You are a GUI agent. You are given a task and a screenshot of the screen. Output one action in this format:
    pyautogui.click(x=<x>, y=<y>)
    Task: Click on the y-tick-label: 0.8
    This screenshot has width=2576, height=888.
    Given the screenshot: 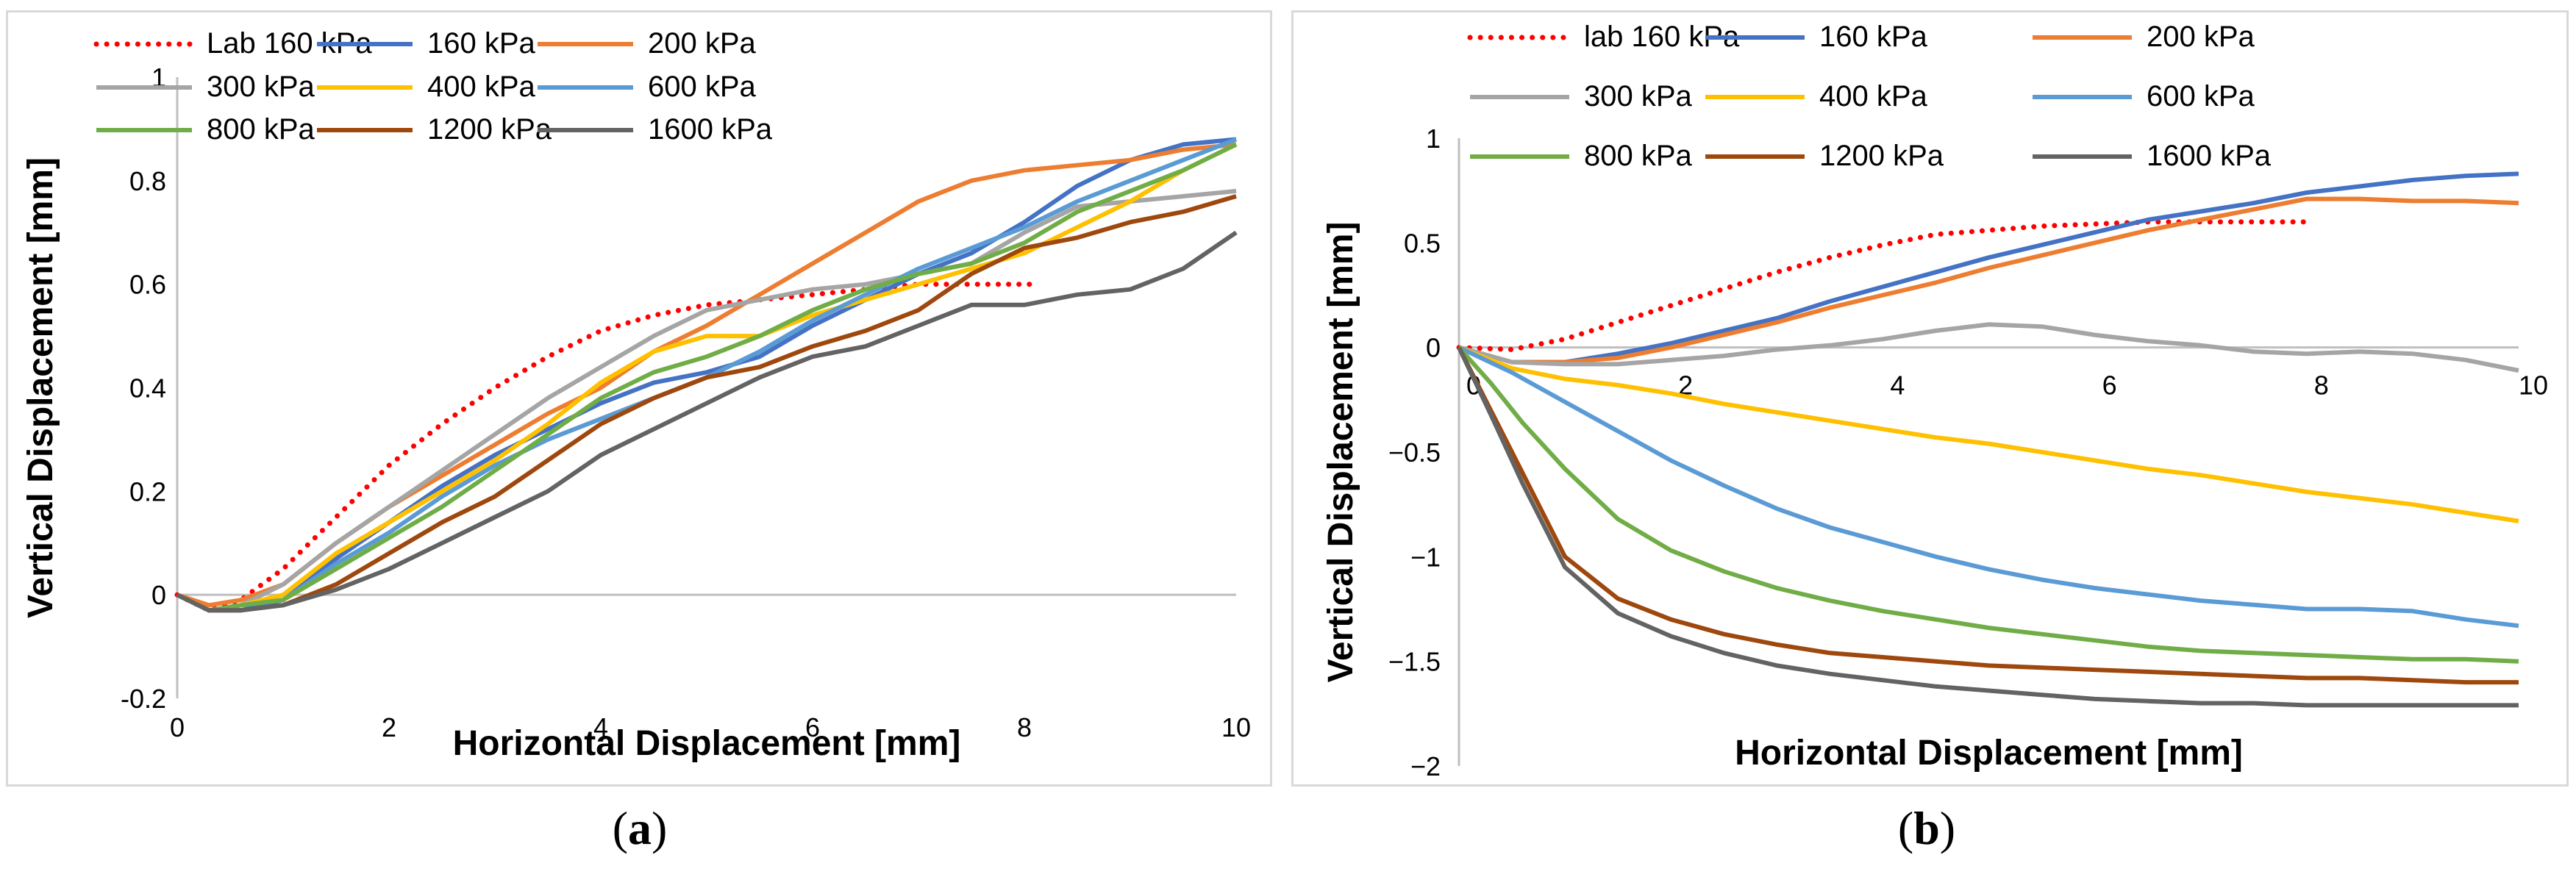 What is the action you would take?
    pyautogui.click(x=147, y=181)
    